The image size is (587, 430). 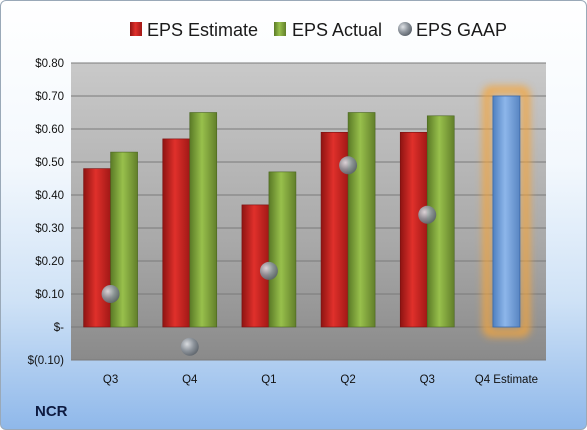 What do you see at coordinates (506, 380) in the screenshot?
I see `x-tick-label: Q4 Estimate` at bounding box center [506, 380].